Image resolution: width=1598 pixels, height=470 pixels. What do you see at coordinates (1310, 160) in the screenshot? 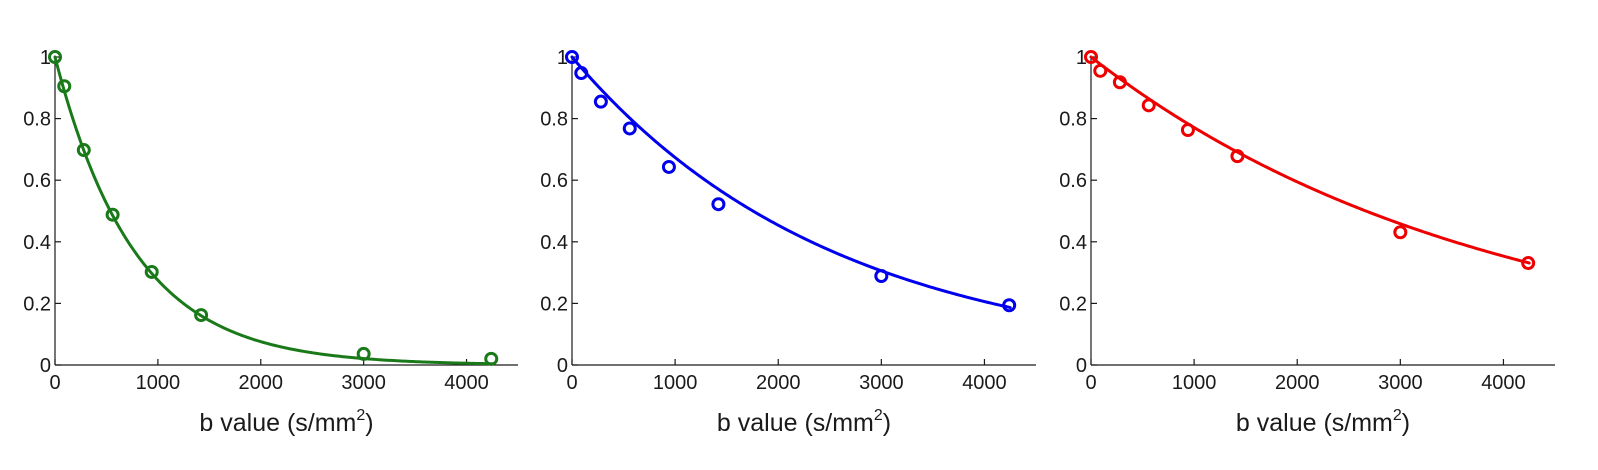
I see `fit-curve-red` at bounding box center [1310, 160].